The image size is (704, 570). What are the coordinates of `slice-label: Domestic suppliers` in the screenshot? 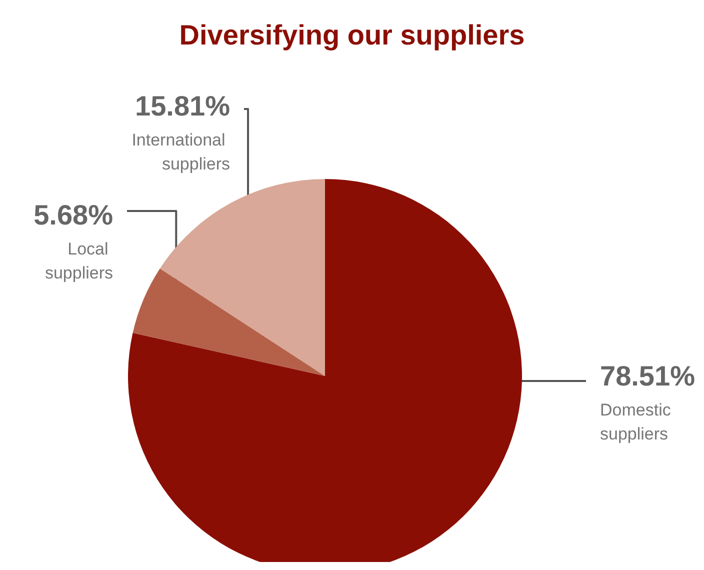 It's located at (638, 422).